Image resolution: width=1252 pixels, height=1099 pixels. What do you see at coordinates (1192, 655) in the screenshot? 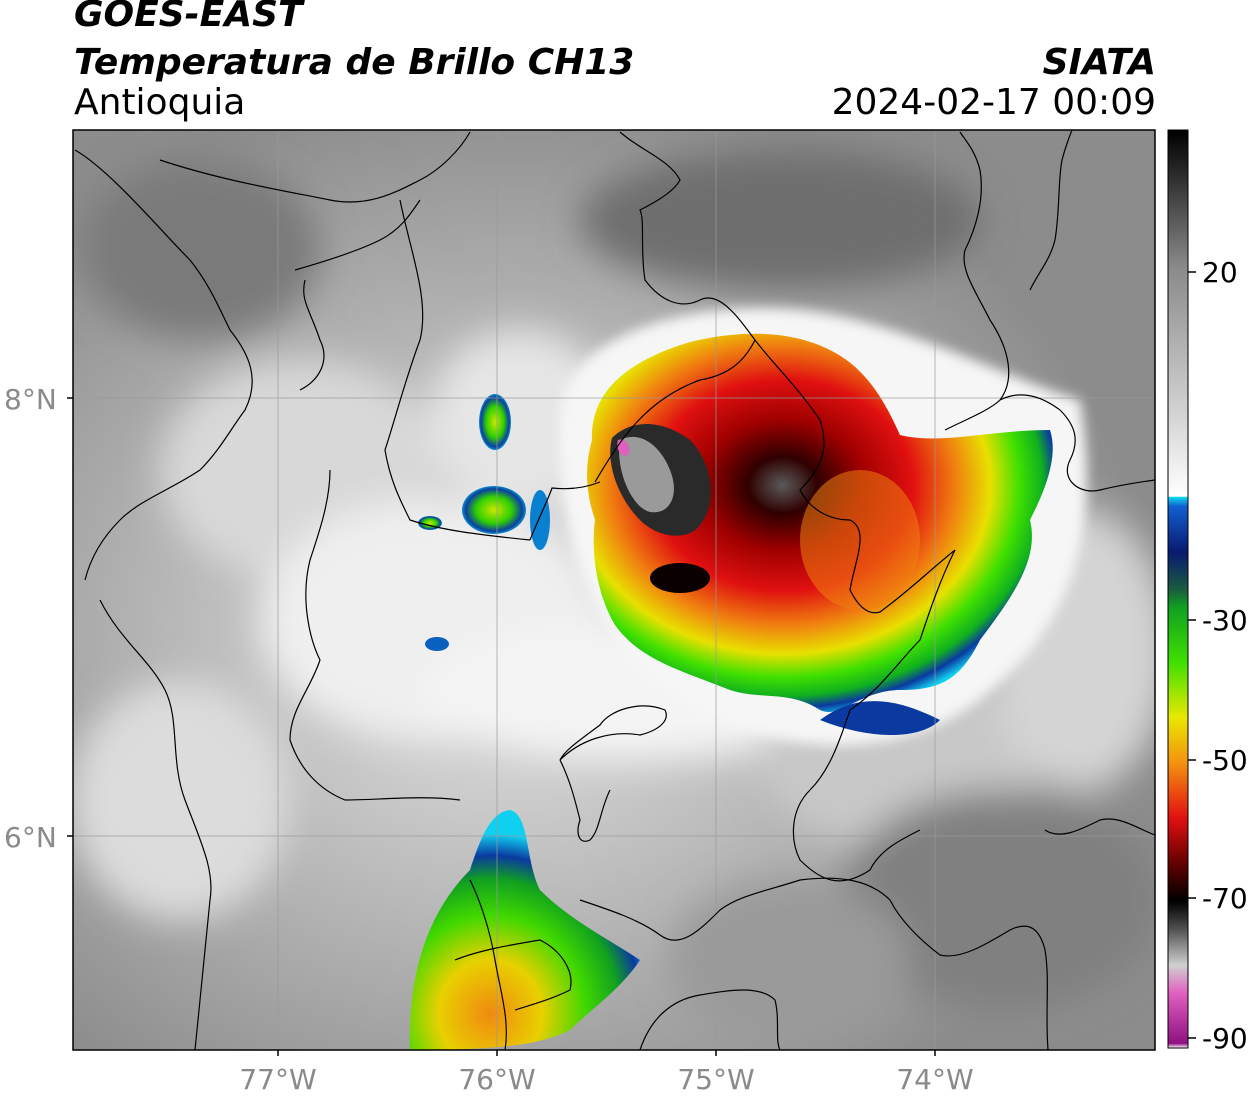
I see `colorbar-ticks` at bounding box center [1192, 655].